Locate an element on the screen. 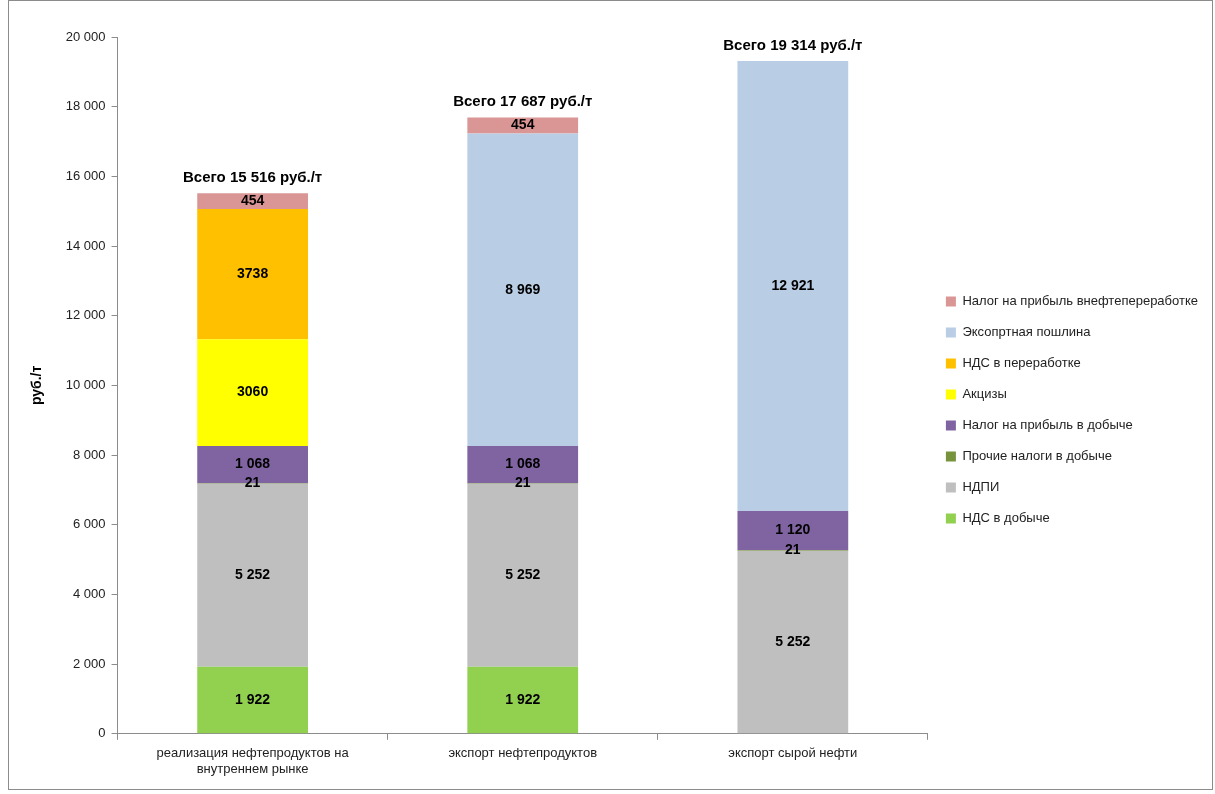 The width and height of the screenshot is (1215, 794). legend-label: Налог на прибыль в добыче is located at coordinates (1047, 425).